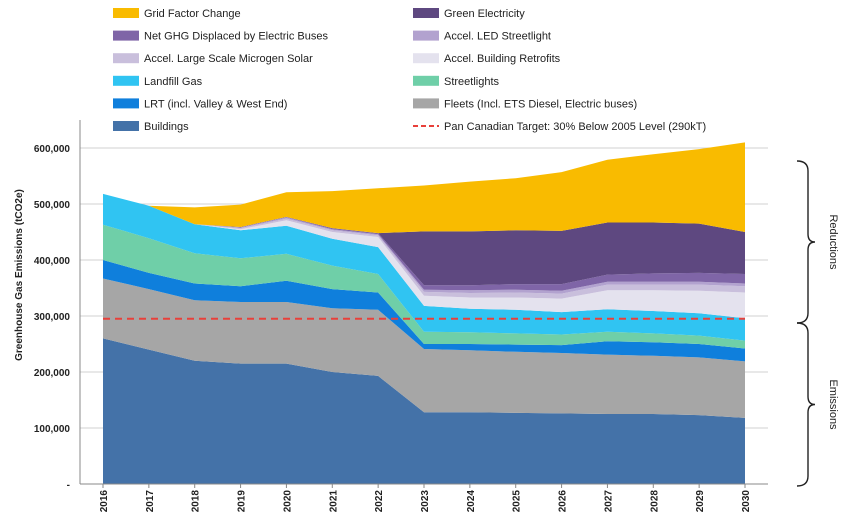  What do you see at coordinates (126, 35) in the screenshot?
I see `legend-swatch-net-ghg-displaced-by-electric-buses` at bounding box center [126, 35].